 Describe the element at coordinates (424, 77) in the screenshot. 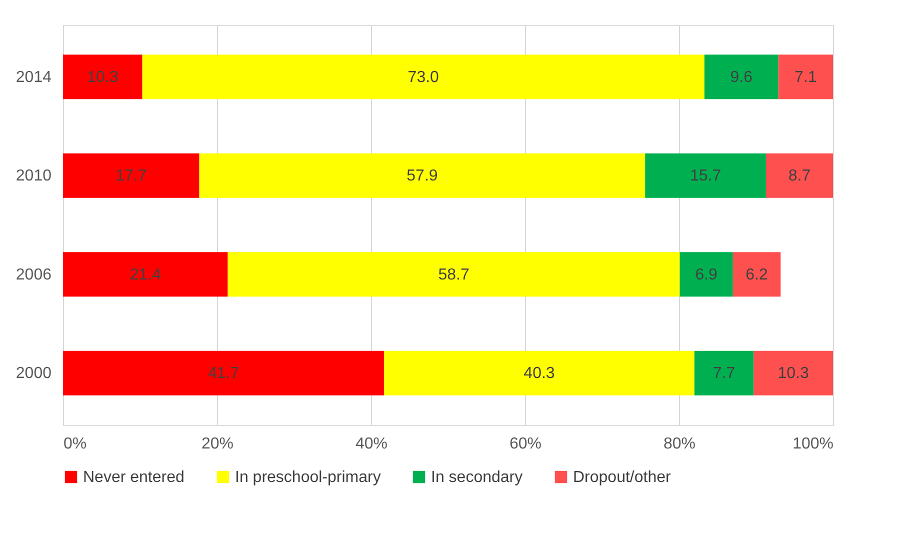

I see `data-label: 73.0` at that location.